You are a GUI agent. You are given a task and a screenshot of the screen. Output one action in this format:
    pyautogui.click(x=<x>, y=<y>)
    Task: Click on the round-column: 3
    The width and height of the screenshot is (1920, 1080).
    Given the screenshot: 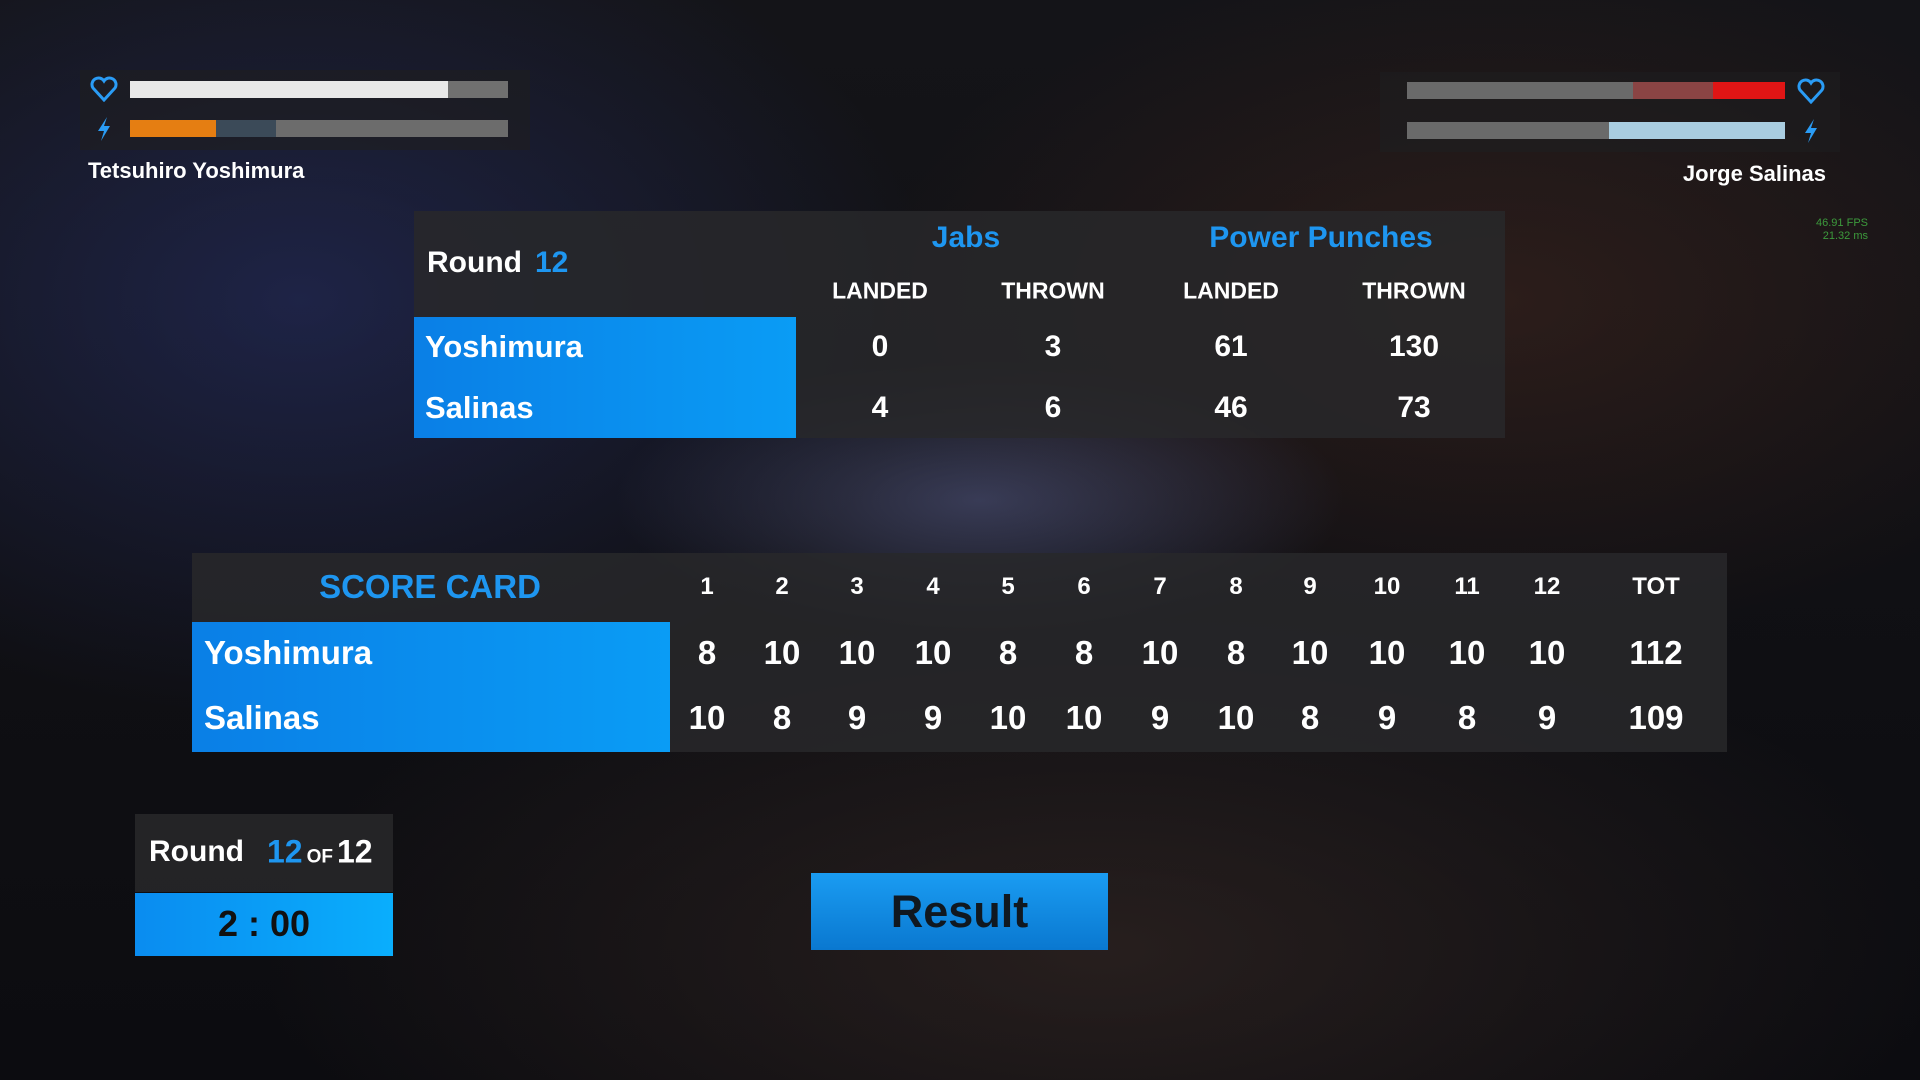 What is the action you would take?
    pyautogui.click(x=857, y=586)
    